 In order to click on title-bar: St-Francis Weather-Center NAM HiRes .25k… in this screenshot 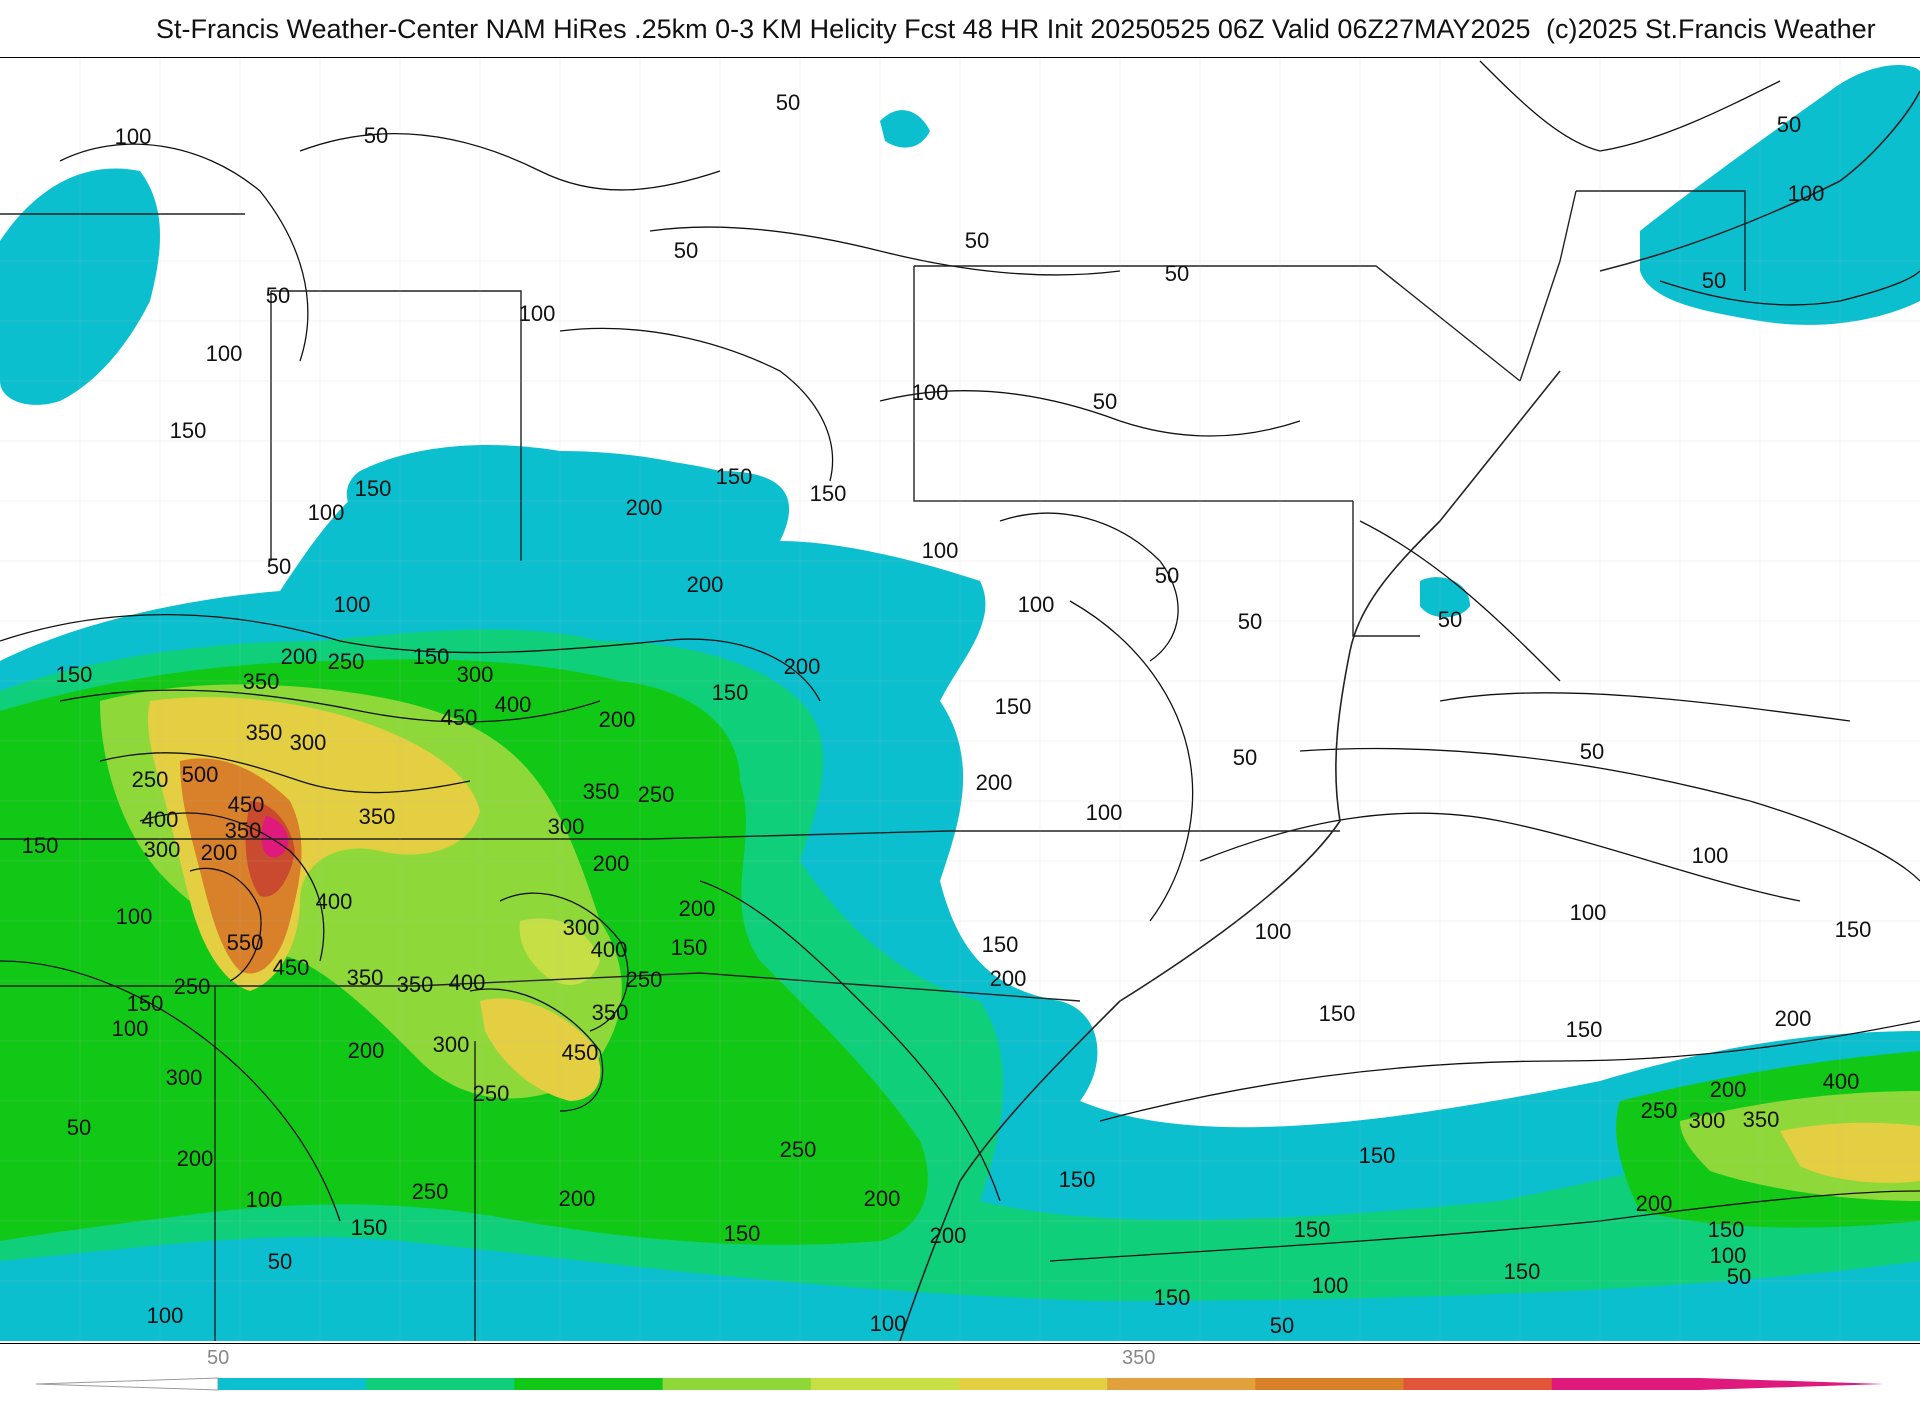, I will do `click(960, 28)`.